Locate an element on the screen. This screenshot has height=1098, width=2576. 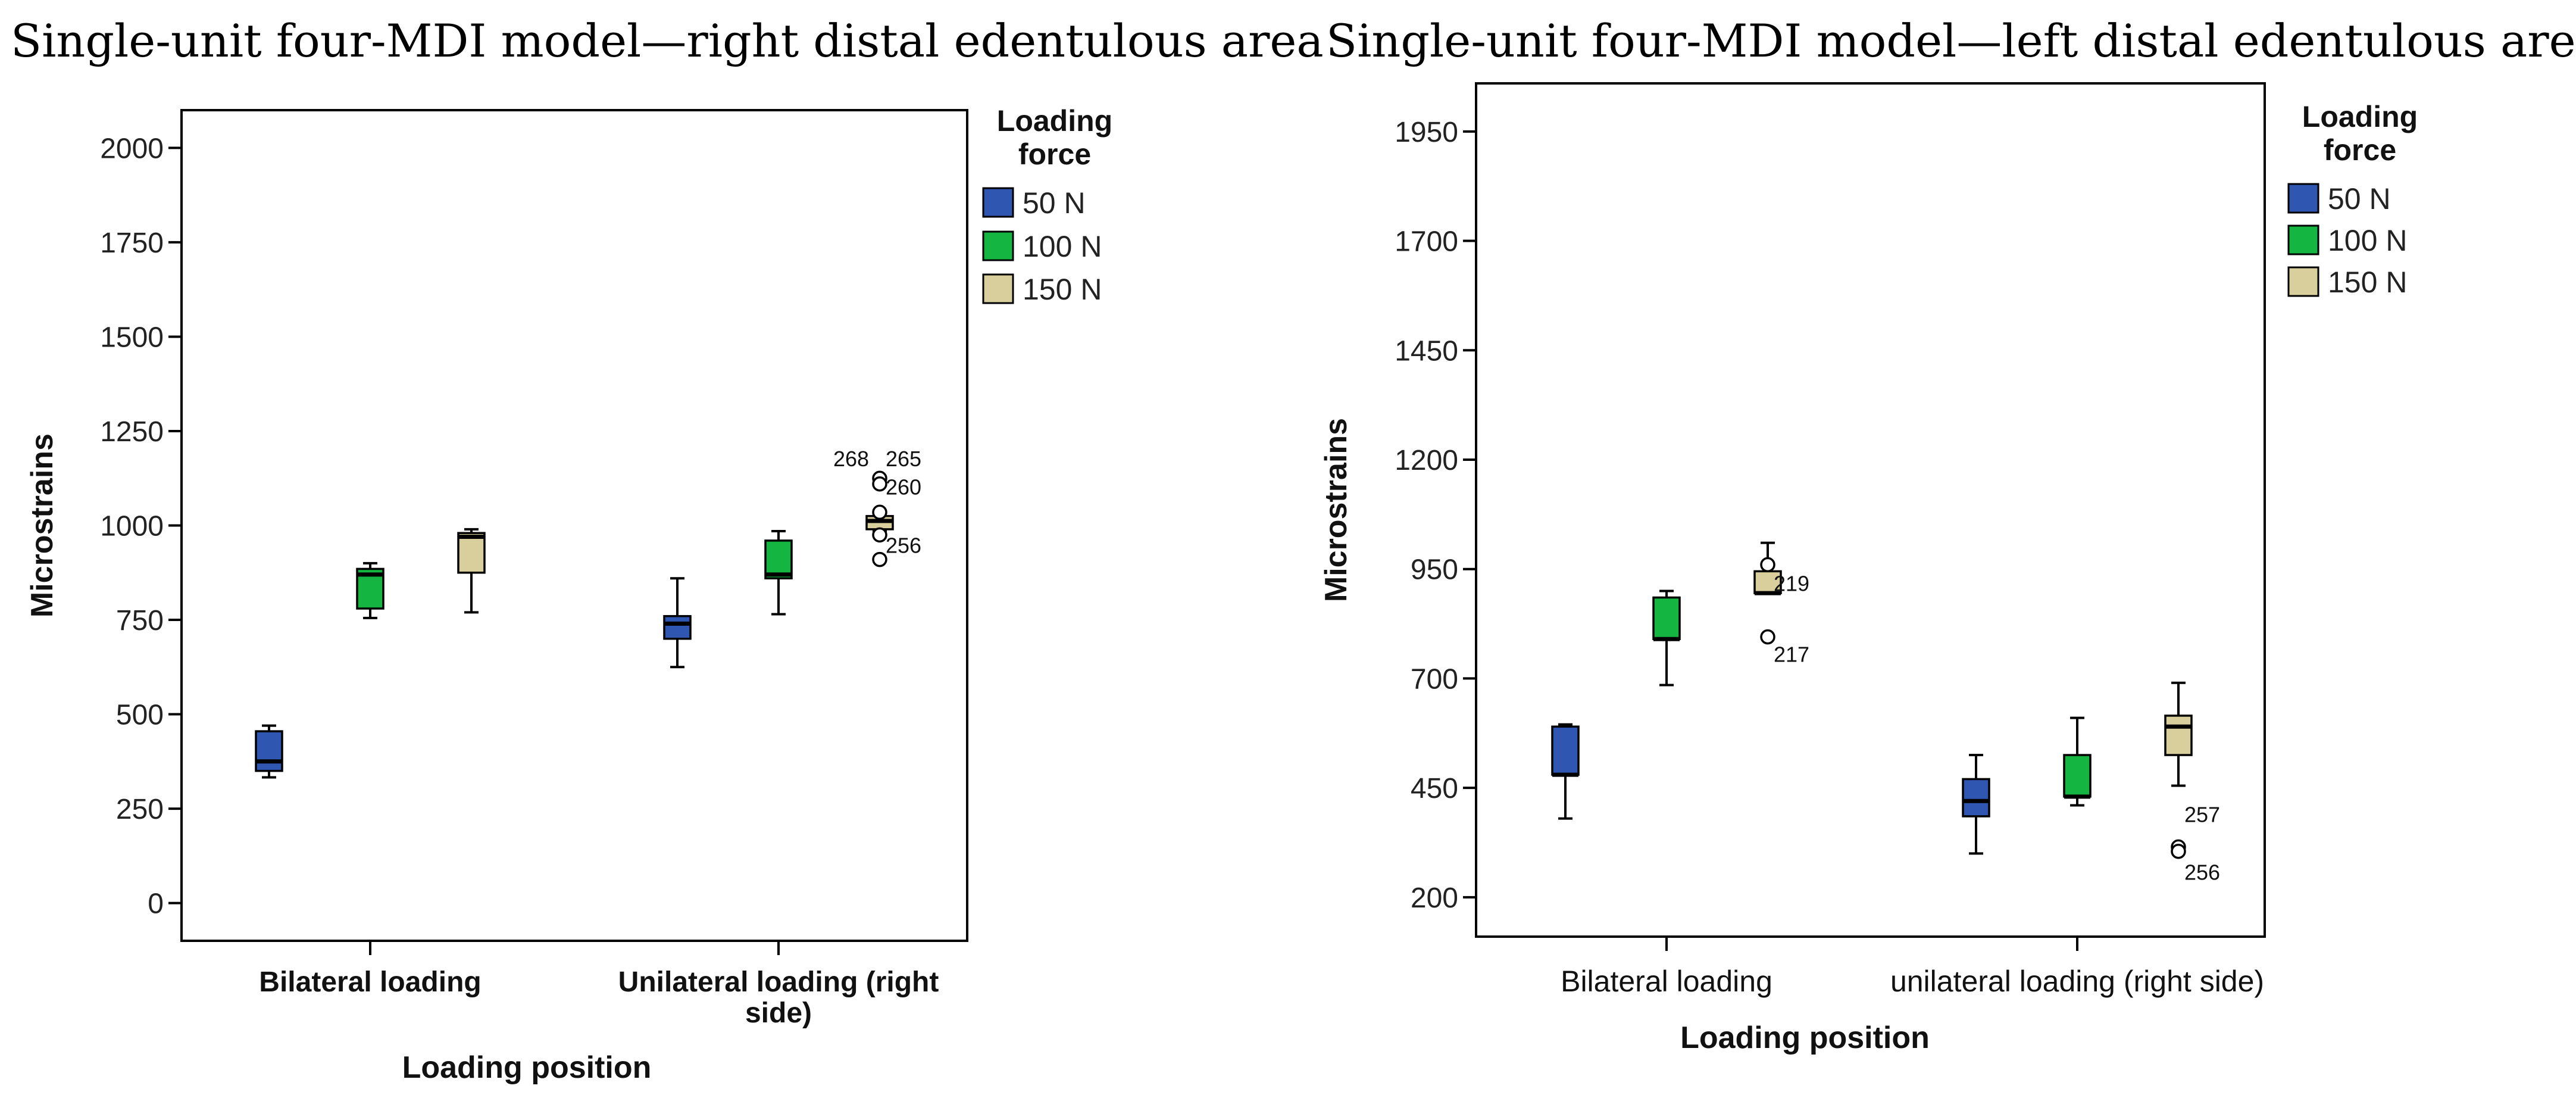
y-tick-label: 0 is located at coordinates (156, 904).